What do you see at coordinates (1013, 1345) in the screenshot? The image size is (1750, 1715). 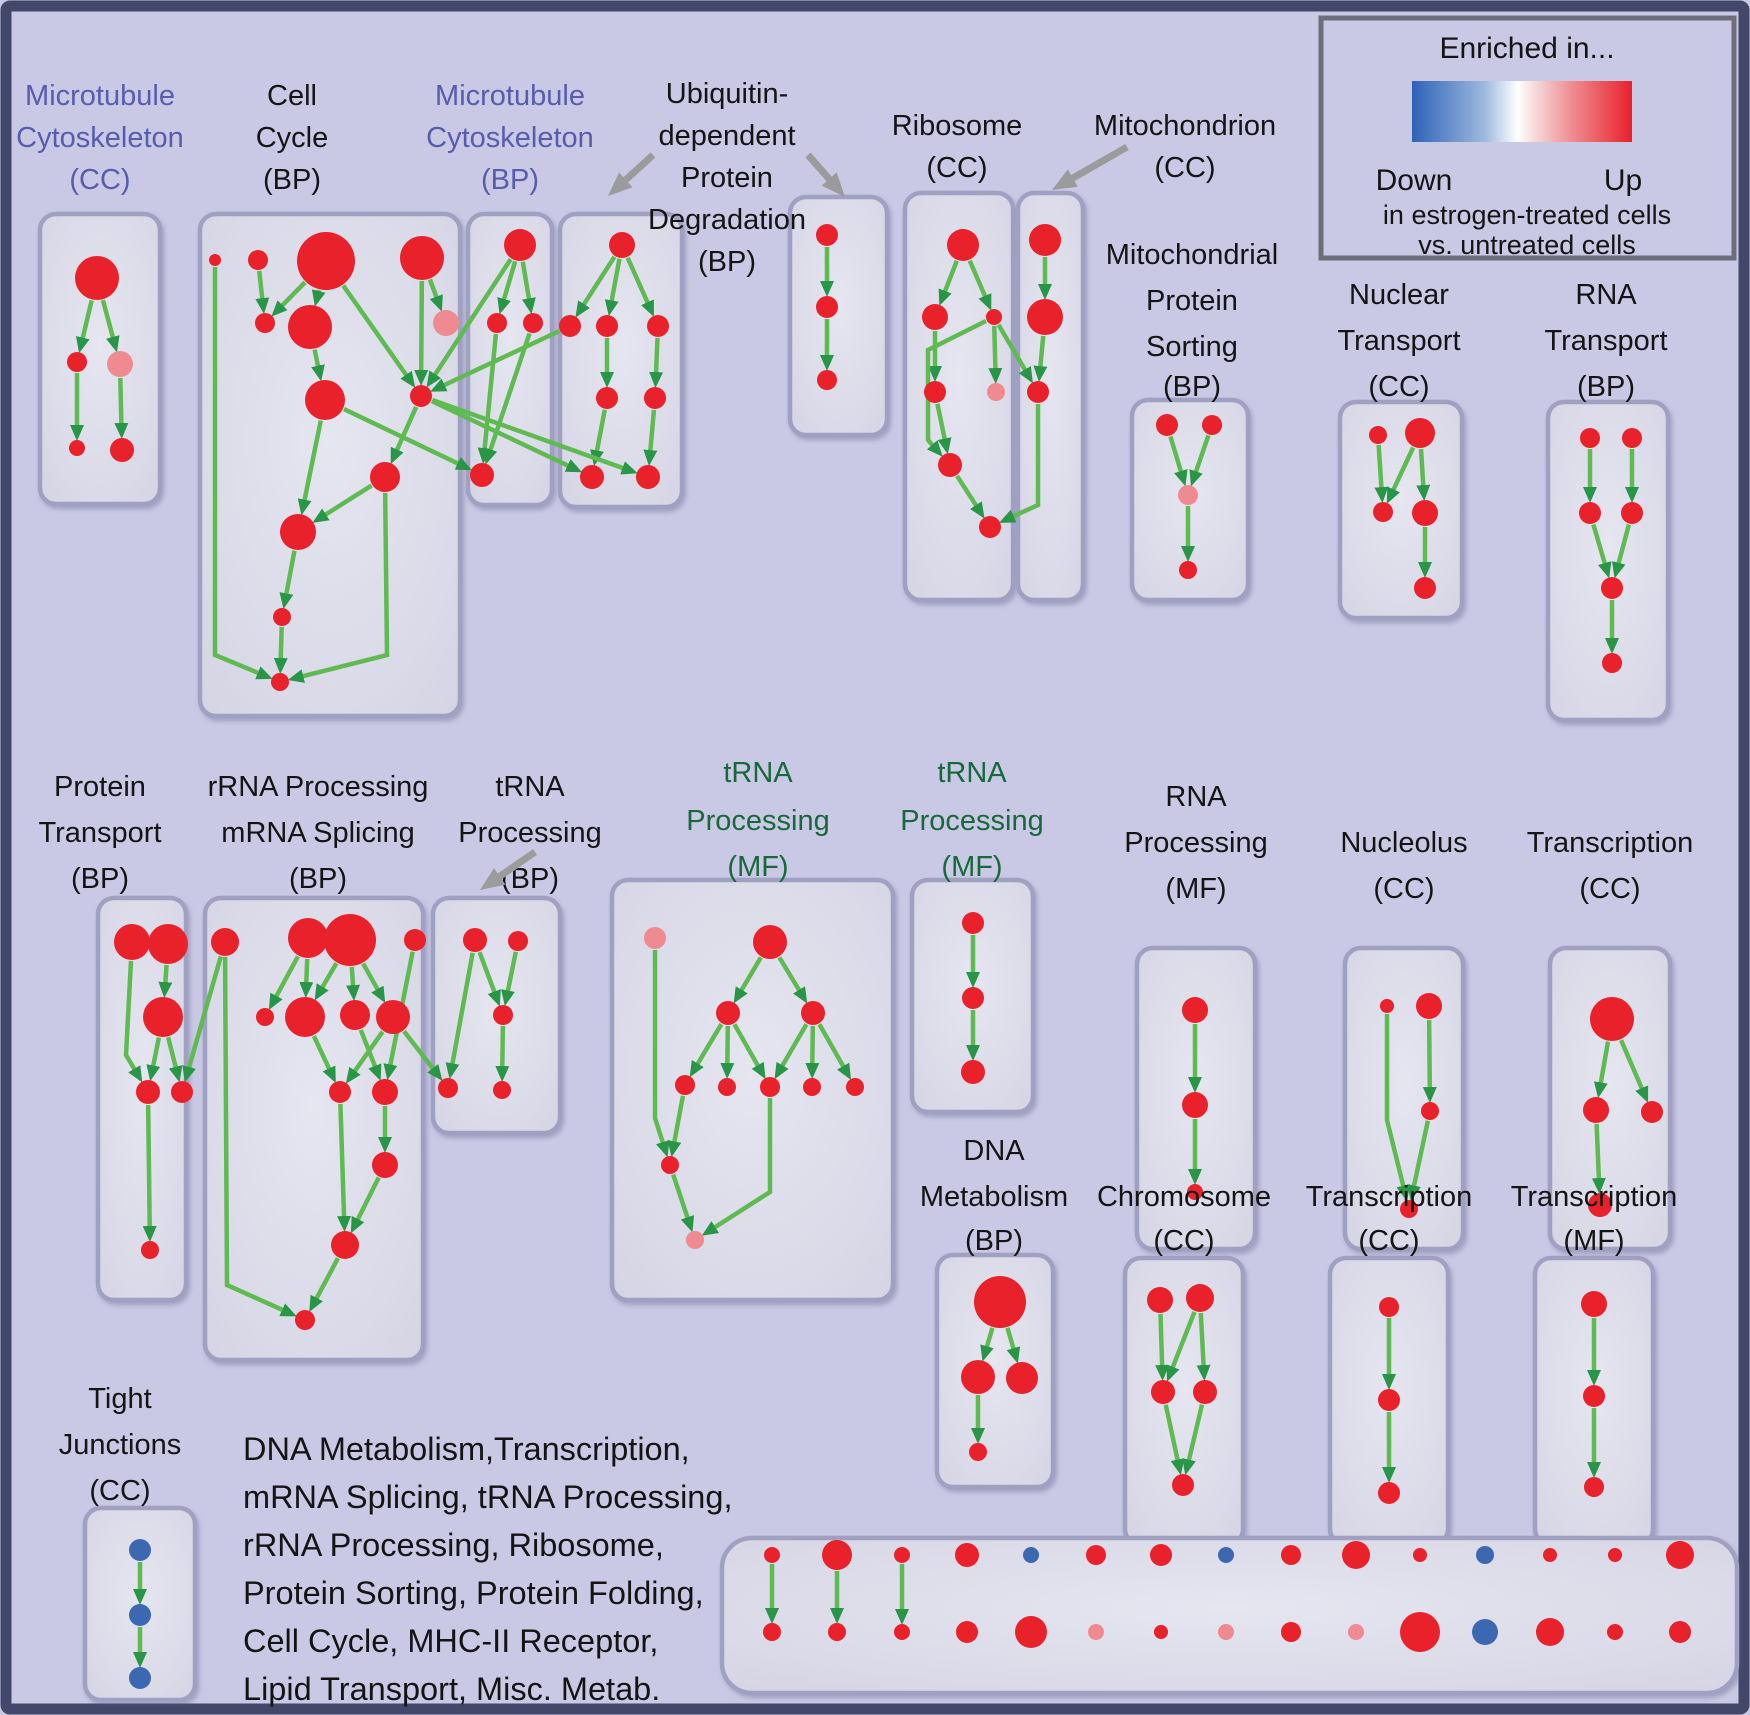 I see `edge-dn1-dn3` at bounding box center [1013, 1345].